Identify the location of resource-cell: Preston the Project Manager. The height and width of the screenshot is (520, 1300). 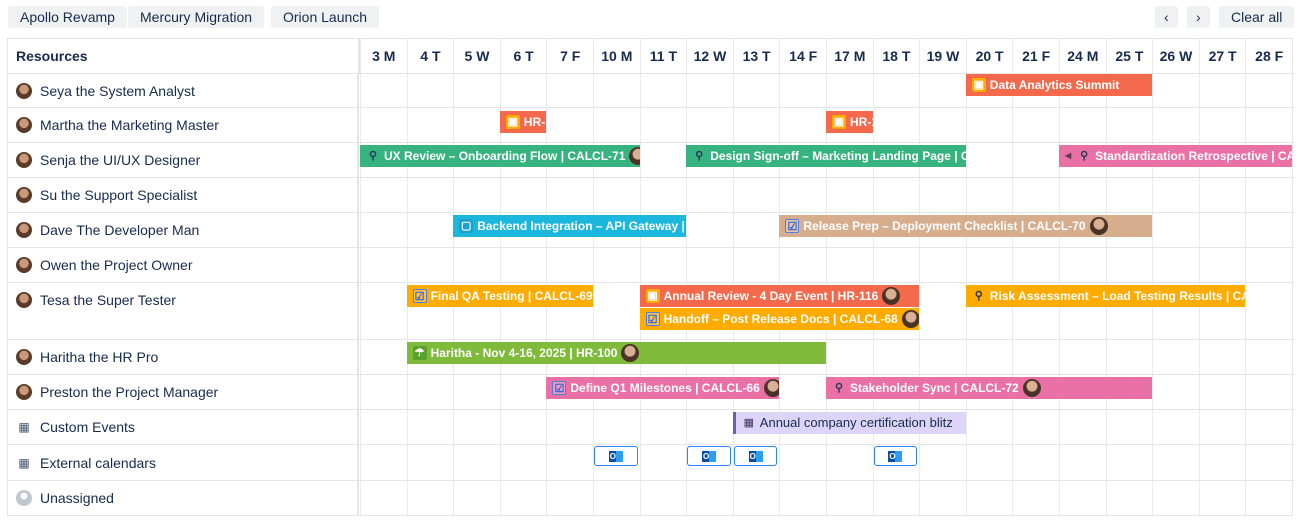
(183, 392).